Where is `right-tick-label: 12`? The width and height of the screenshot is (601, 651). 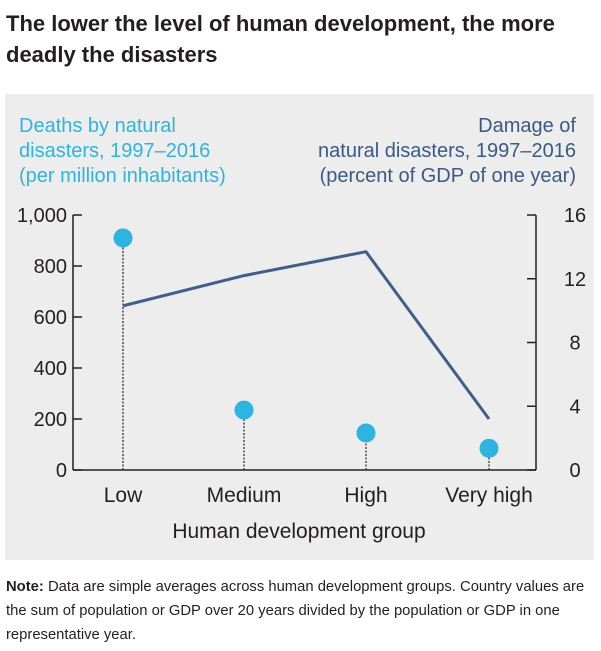 right-tick-label: 12 is located at coordinates (575, 280).